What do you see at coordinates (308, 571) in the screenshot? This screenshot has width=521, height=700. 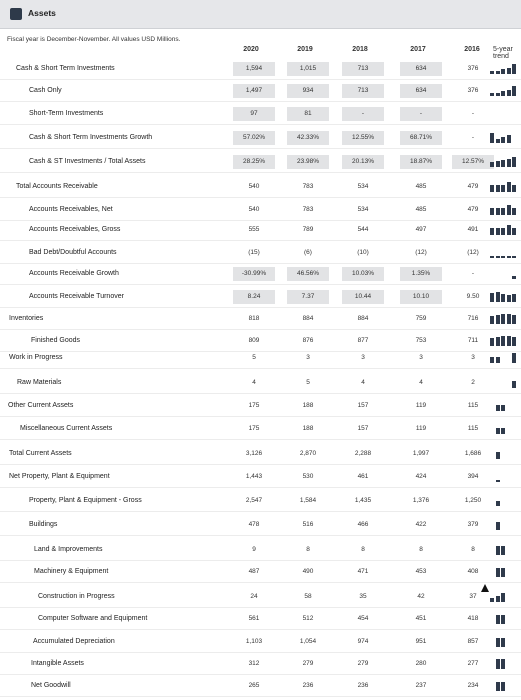 I see `cell-2019: 490` at bounding box center [308, 571].